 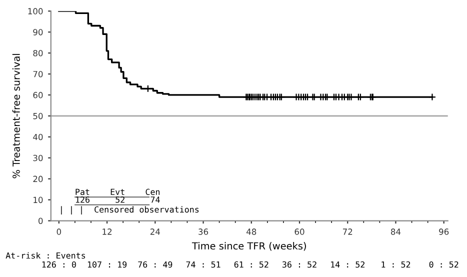 I want to click on text: At-risk : Events, so click(x=46, y=255).